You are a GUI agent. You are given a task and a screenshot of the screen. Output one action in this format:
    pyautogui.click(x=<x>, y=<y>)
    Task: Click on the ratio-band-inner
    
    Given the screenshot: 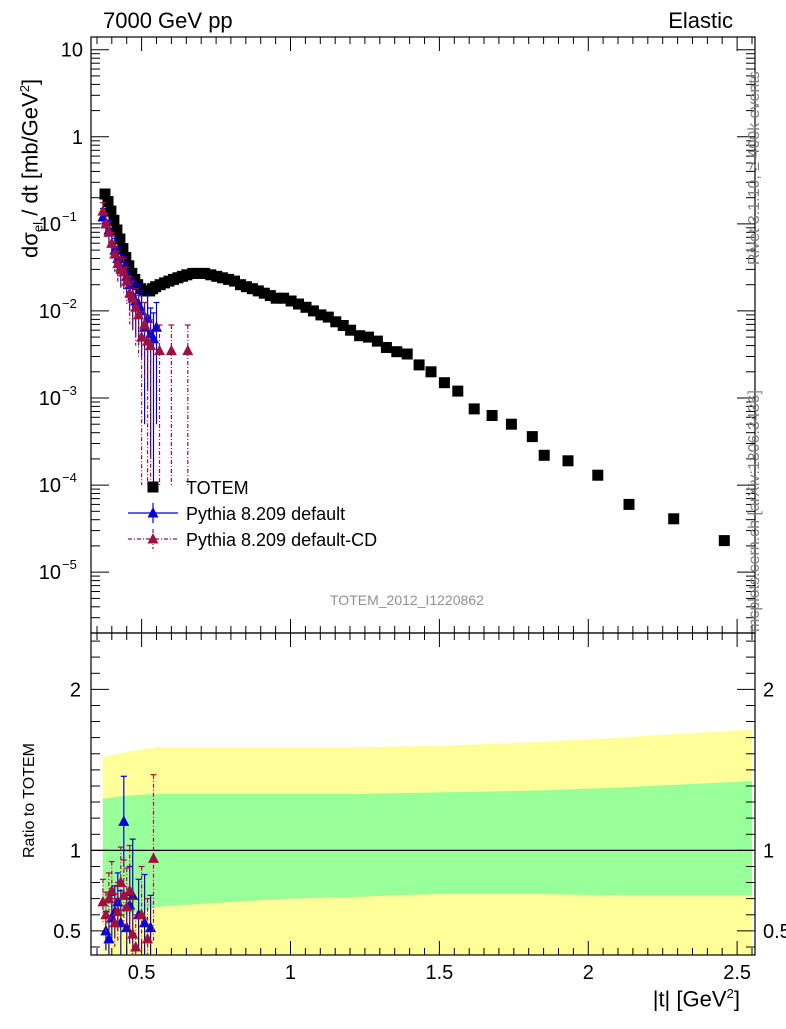 What is the action you would take?
    pyautogui.click(x=427, y=849)
    